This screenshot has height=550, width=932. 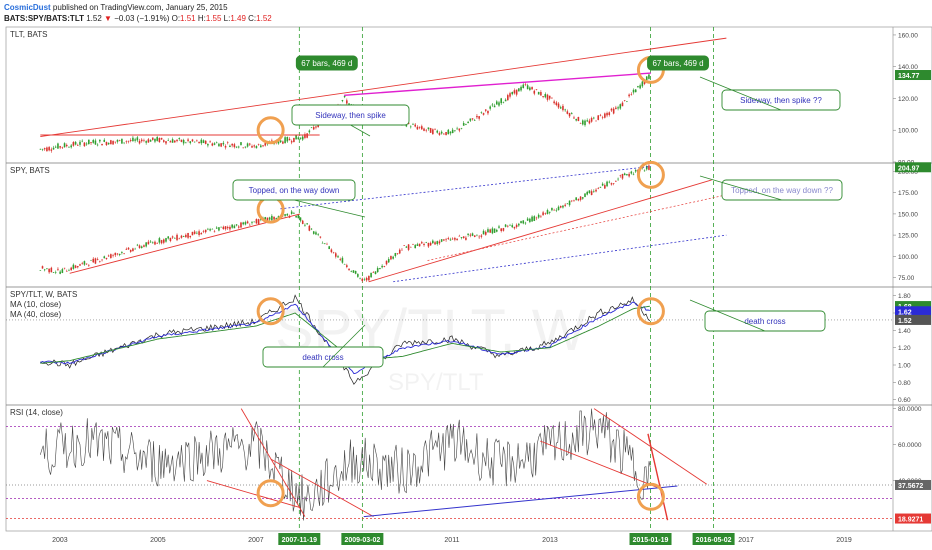 What do you see at coordinates (540, 231) in the screenshot?
I see `trend-line` at bounding box center [540, 231].